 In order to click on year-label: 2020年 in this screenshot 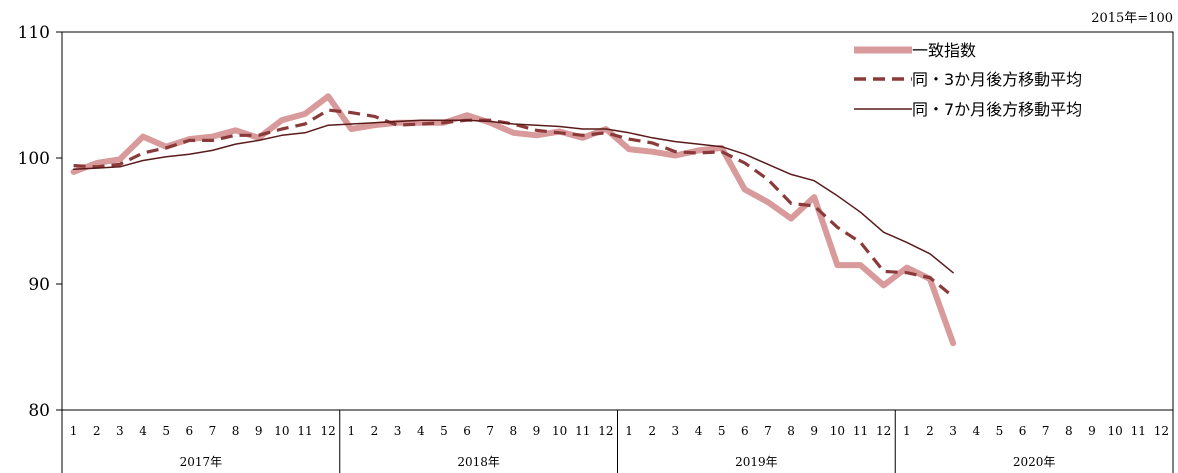, I will do `click(1034, 462)`.